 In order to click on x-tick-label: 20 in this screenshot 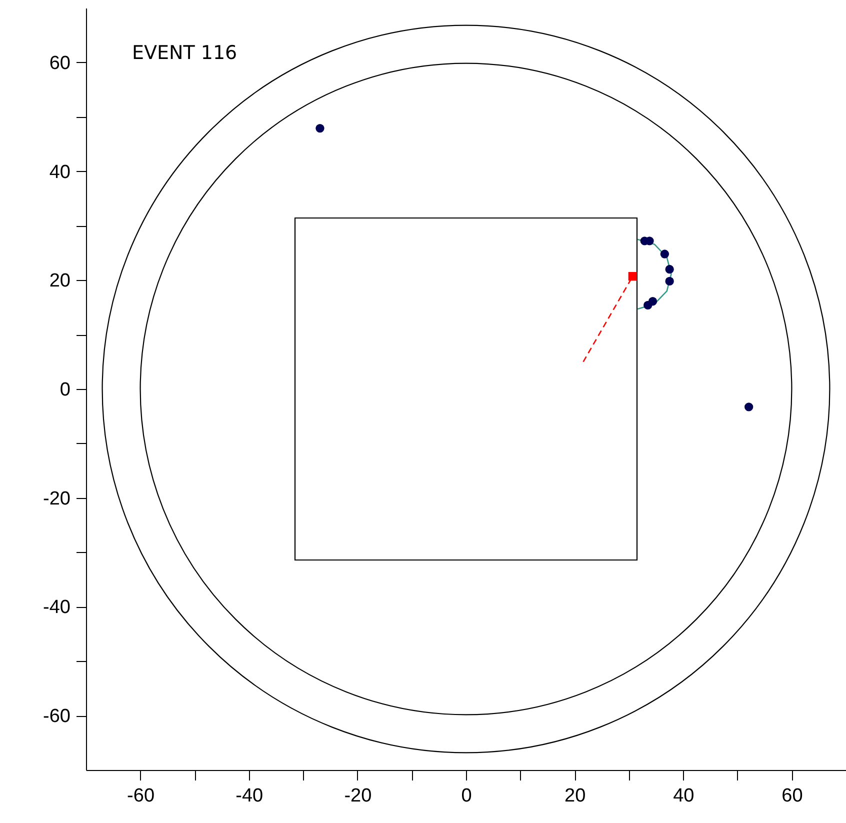, I will do `click(575, 796)`.